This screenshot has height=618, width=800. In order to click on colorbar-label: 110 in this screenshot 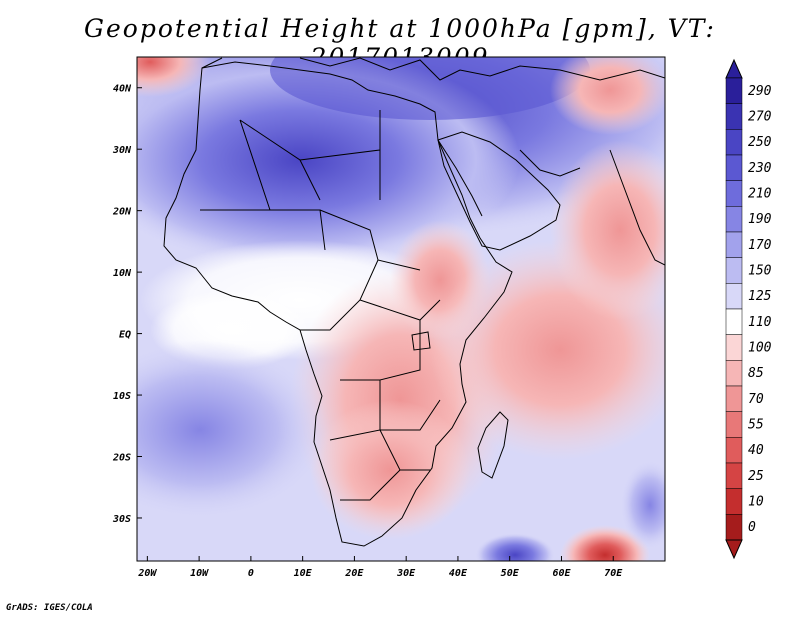, I will do `click(760, 322)`.